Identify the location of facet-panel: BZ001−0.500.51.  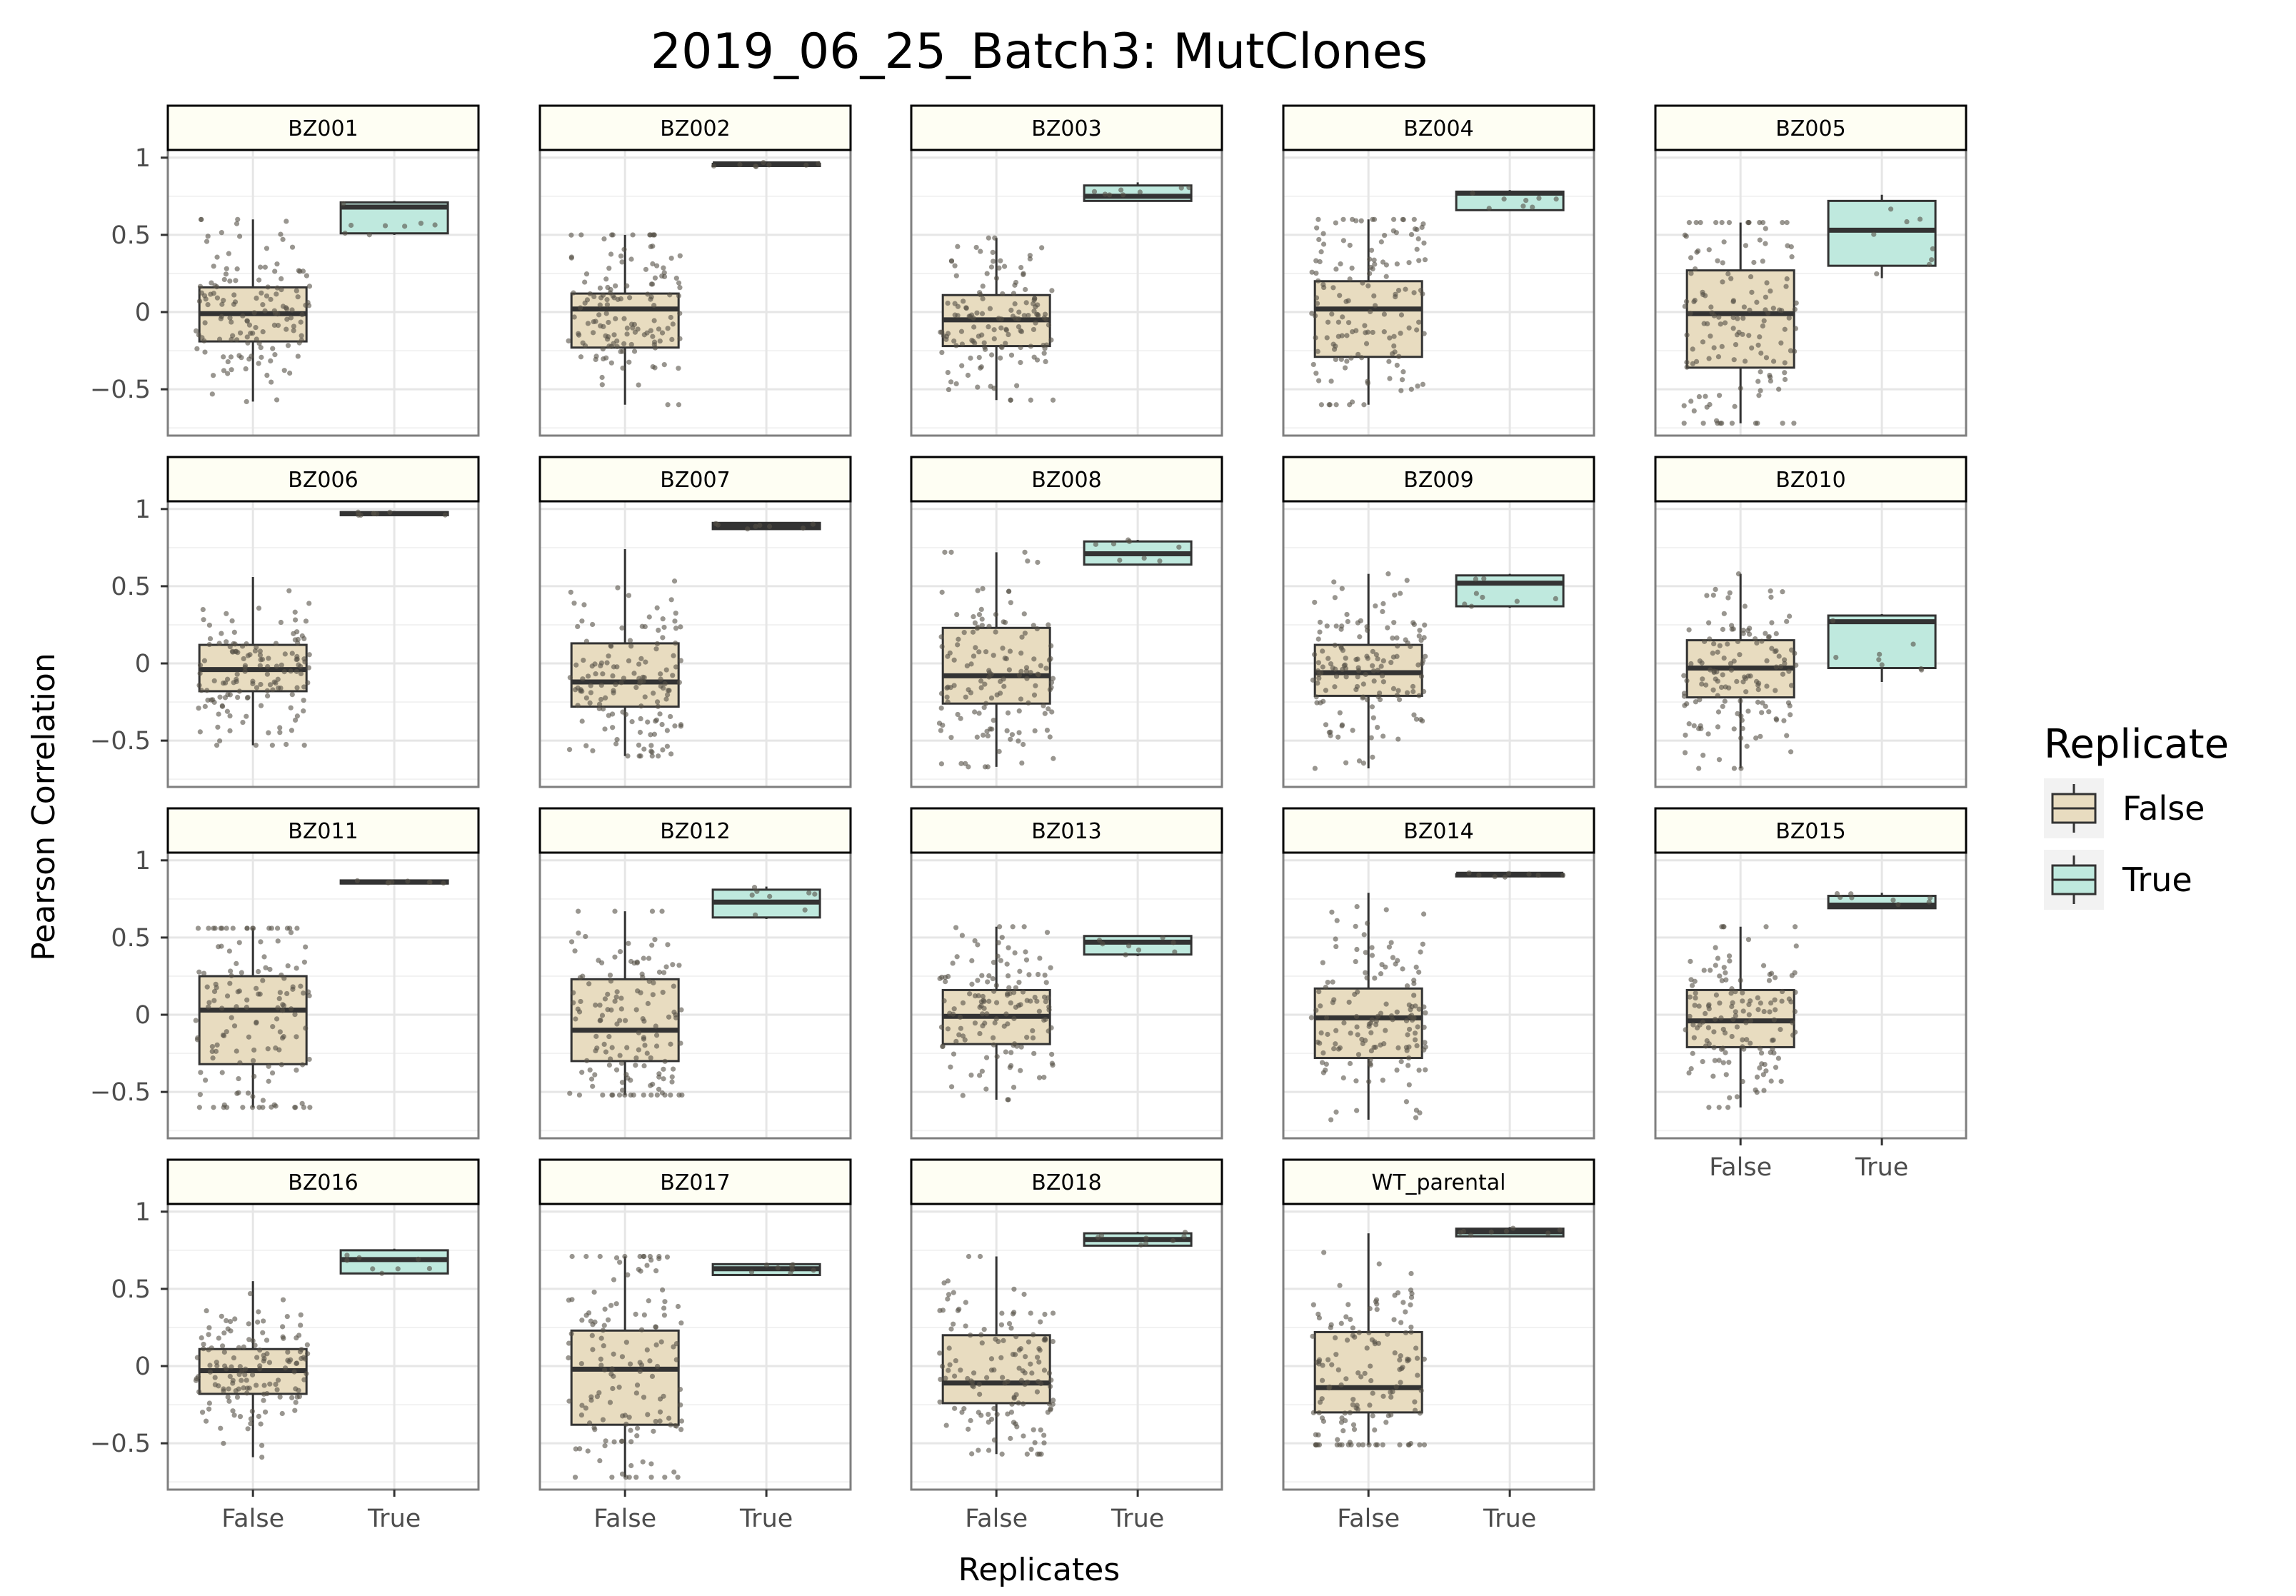
(285, 270).